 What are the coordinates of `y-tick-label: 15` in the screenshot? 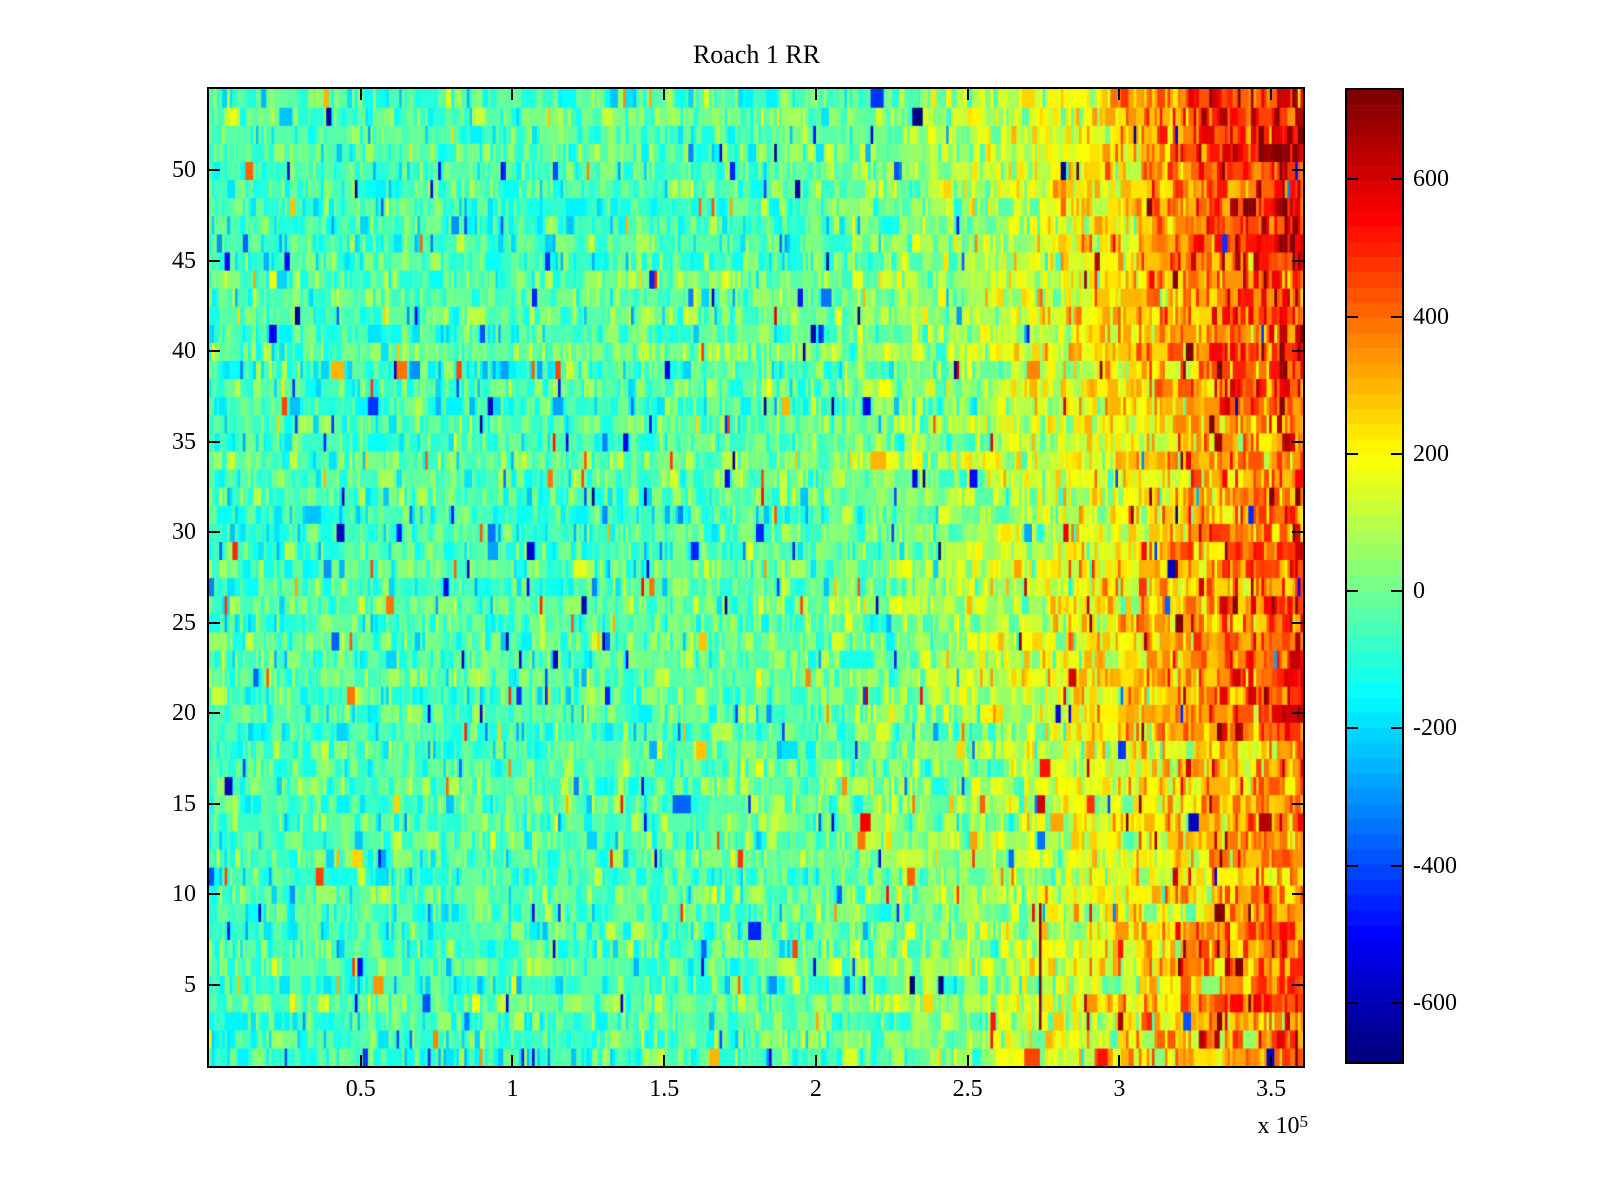 It's located at (184, 803).